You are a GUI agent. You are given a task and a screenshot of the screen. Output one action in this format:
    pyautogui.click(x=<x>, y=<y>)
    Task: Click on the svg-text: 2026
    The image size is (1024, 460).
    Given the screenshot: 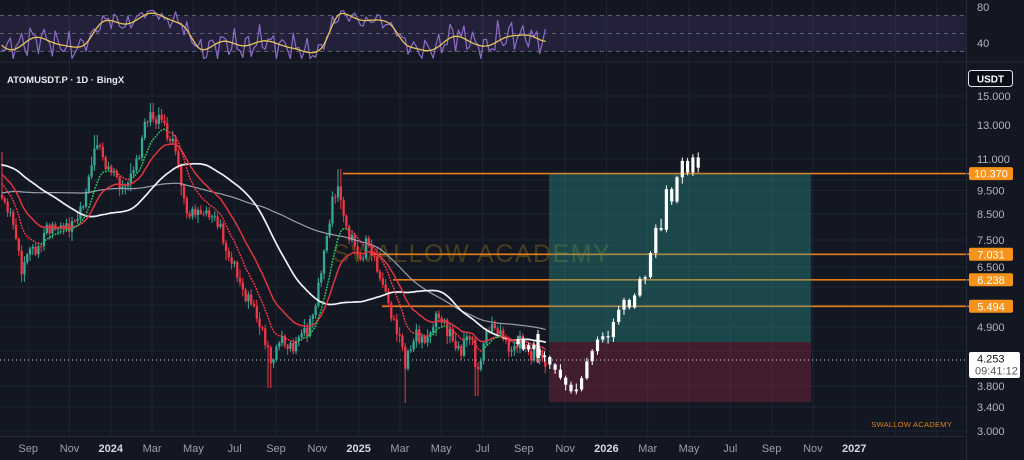 What is the action you would take?
    pyautogui.click(x=606, y=449)
    